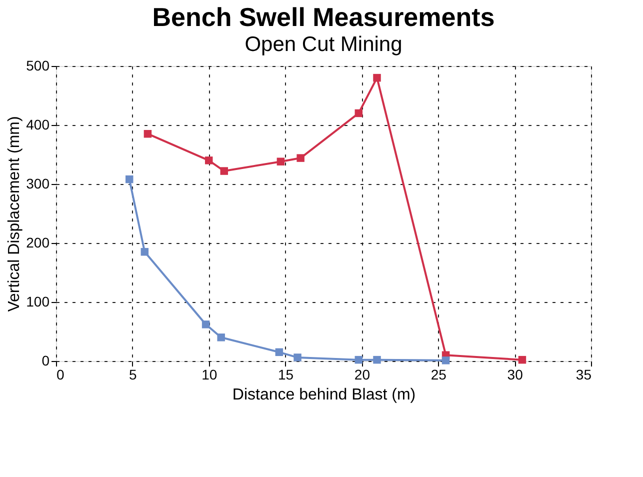  Describe the element at coordinates (584, 374) in the screenshot. I see `x-tick-label: 35` at that location.